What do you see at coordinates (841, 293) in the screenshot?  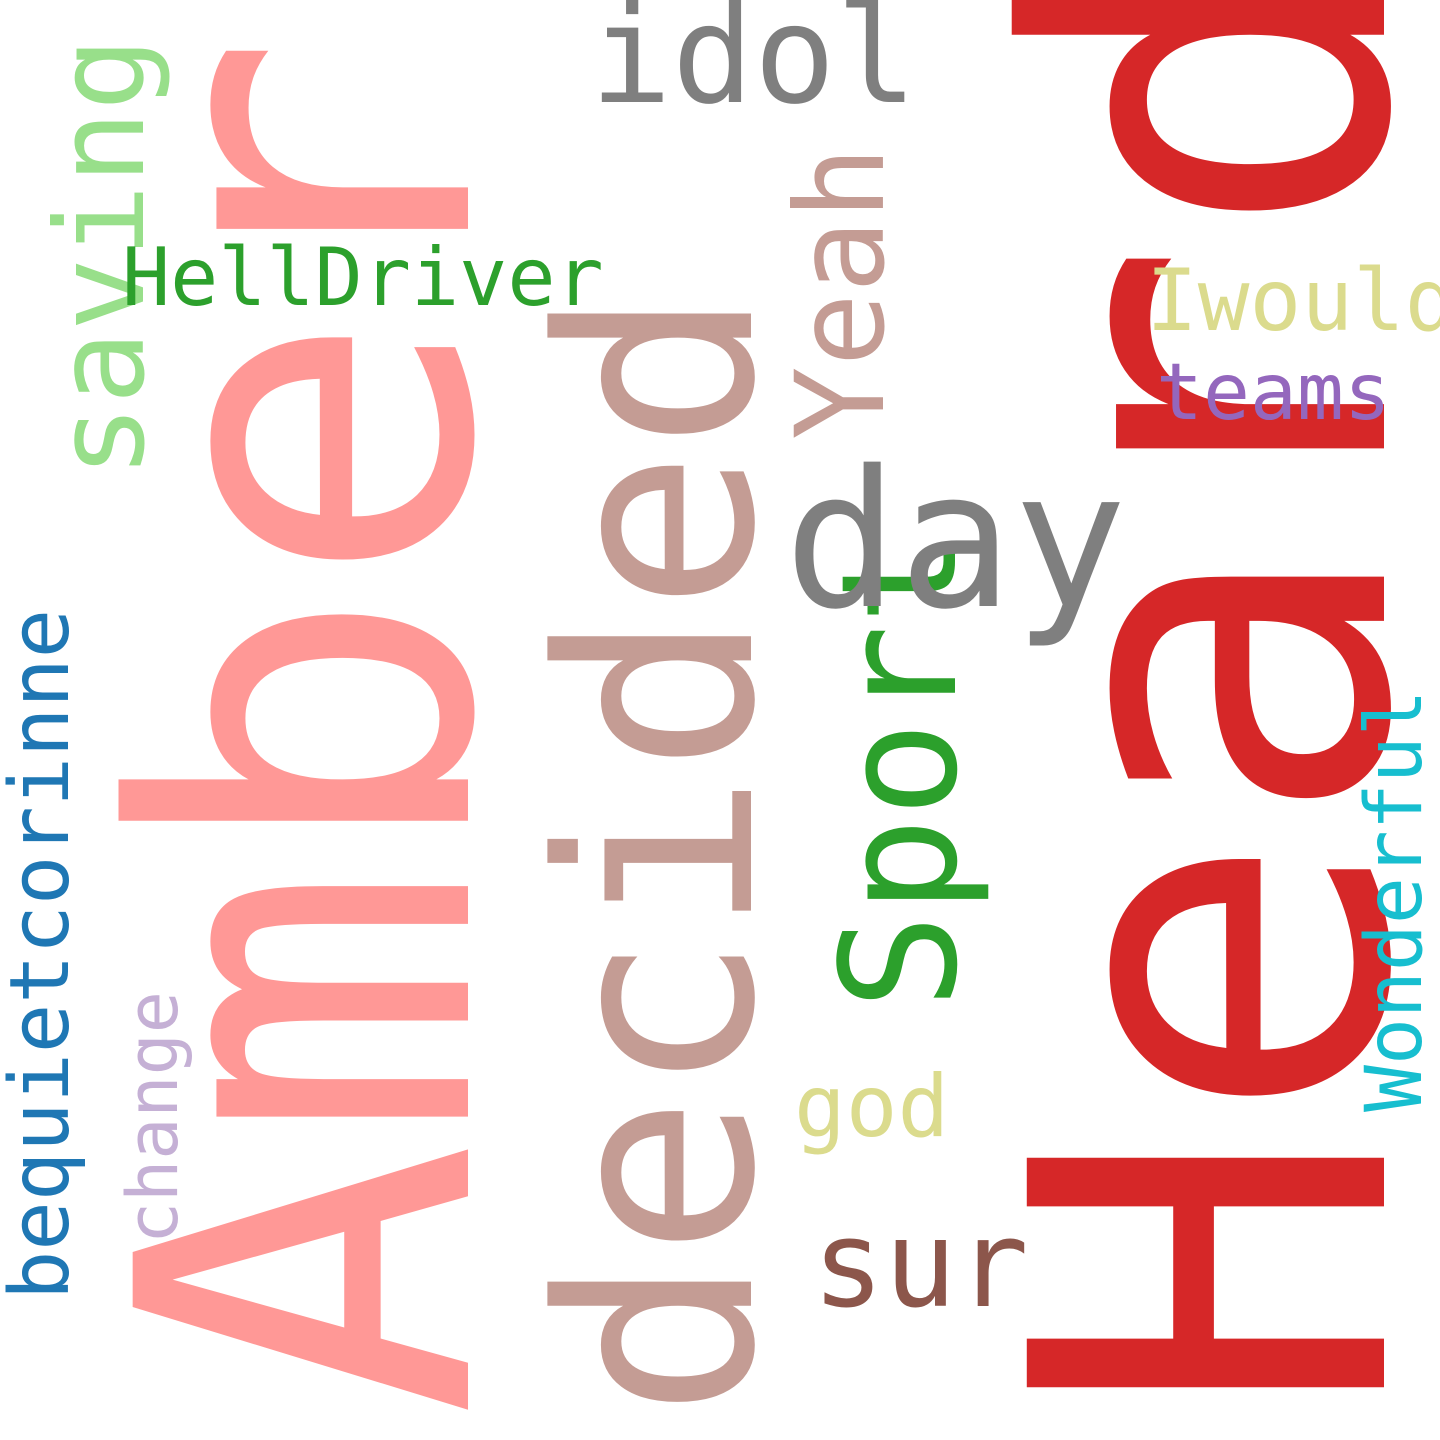 I see `word-yeah: Yeah` at bounding box center [841, 293].